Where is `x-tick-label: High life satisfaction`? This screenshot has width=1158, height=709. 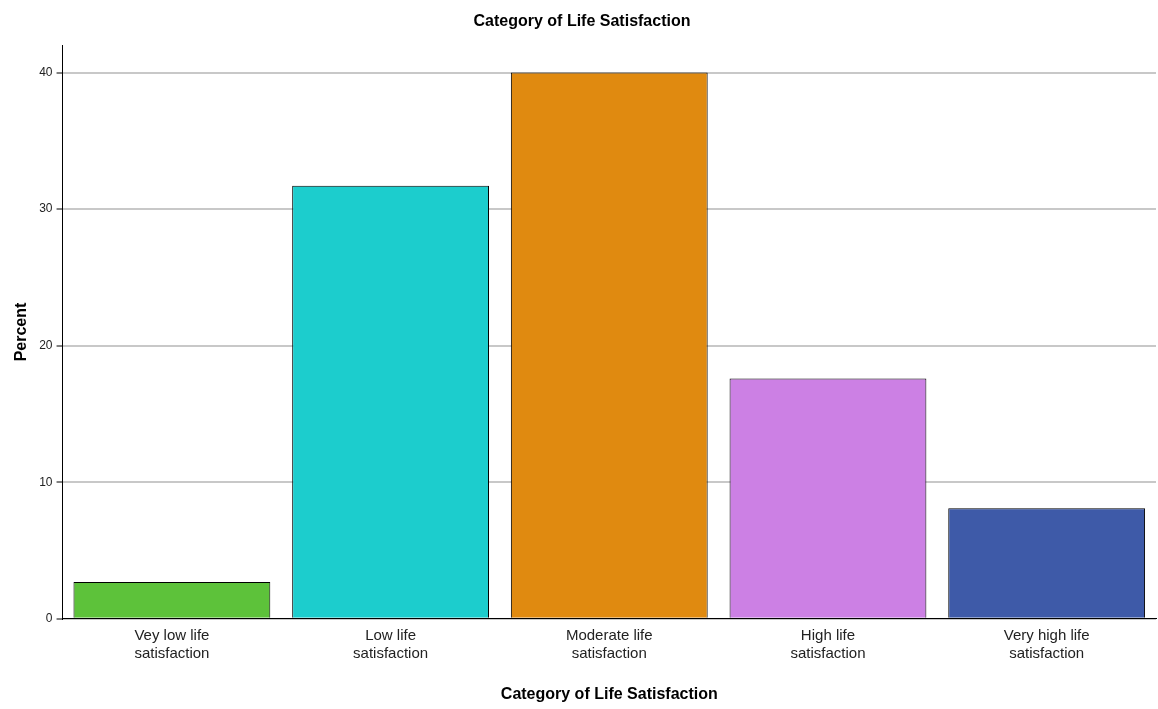
x-tick-label: High life satisfaction is located at coordinates (828, 643).